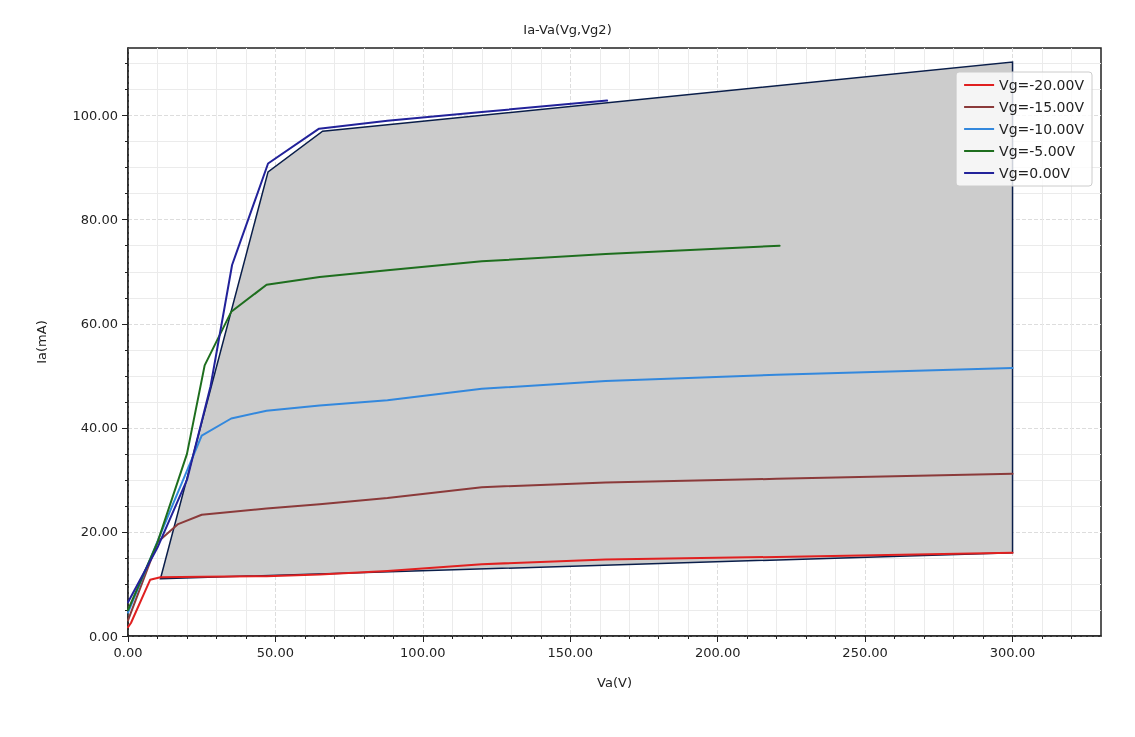  I want to click on legend-label: Vg=-20.00V, so click(1042, 85).